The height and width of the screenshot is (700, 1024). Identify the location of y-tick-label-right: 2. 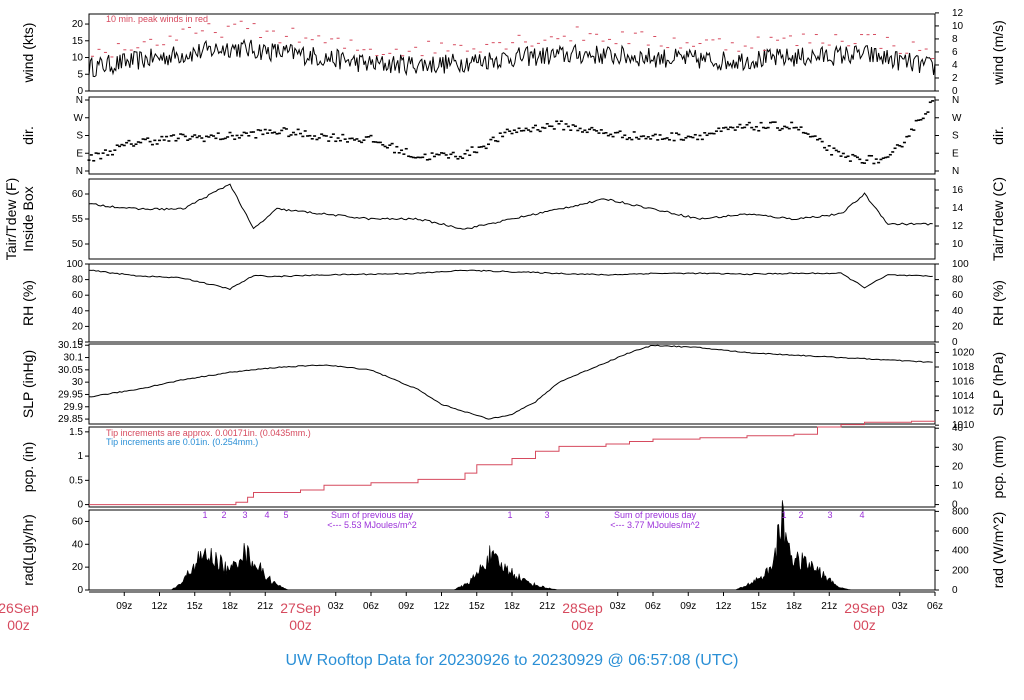
(955, 78).